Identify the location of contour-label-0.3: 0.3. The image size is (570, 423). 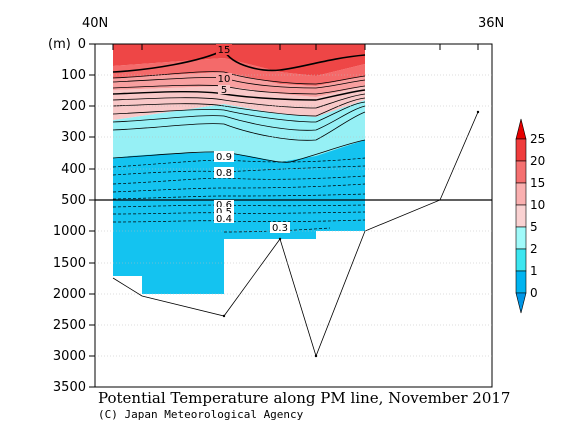
(280, 228).